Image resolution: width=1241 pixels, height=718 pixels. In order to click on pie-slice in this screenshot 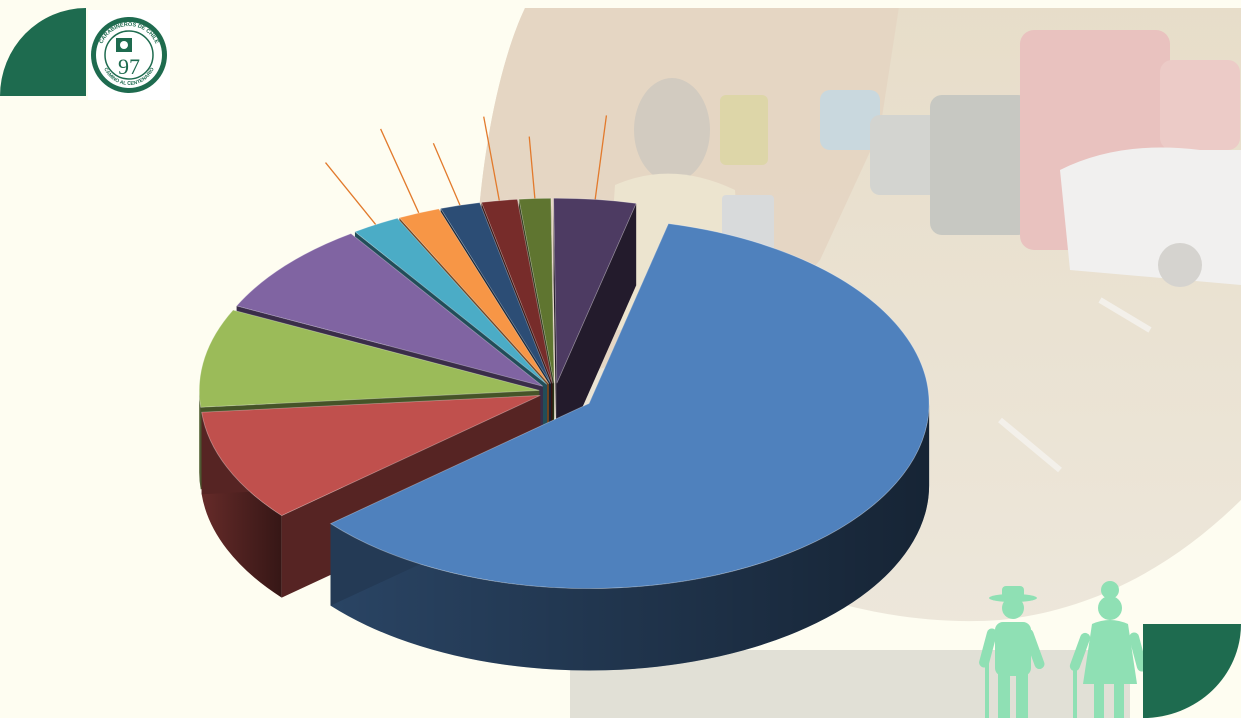, I will do `click(595, 331)`.